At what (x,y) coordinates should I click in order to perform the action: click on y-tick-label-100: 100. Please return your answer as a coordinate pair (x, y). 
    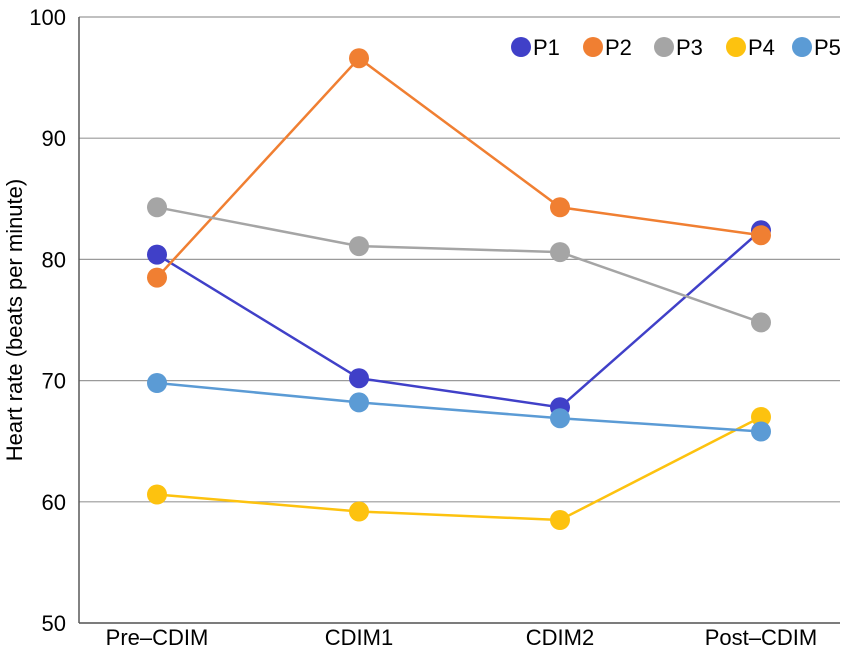
    Looking at the image, I should click on (47, 17).